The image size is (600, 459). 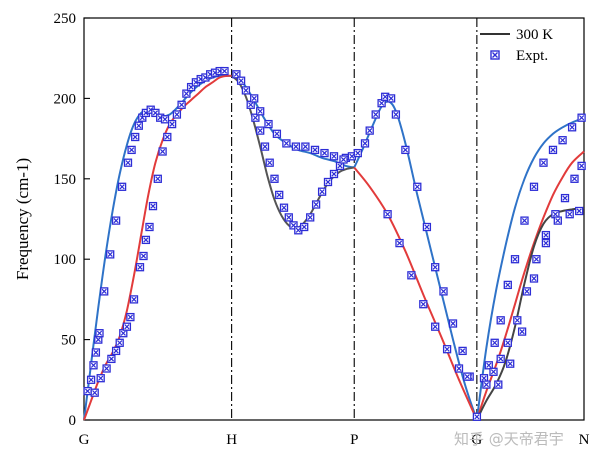 I want to click on y-tick-label: 250, so click(x=65, y=19).